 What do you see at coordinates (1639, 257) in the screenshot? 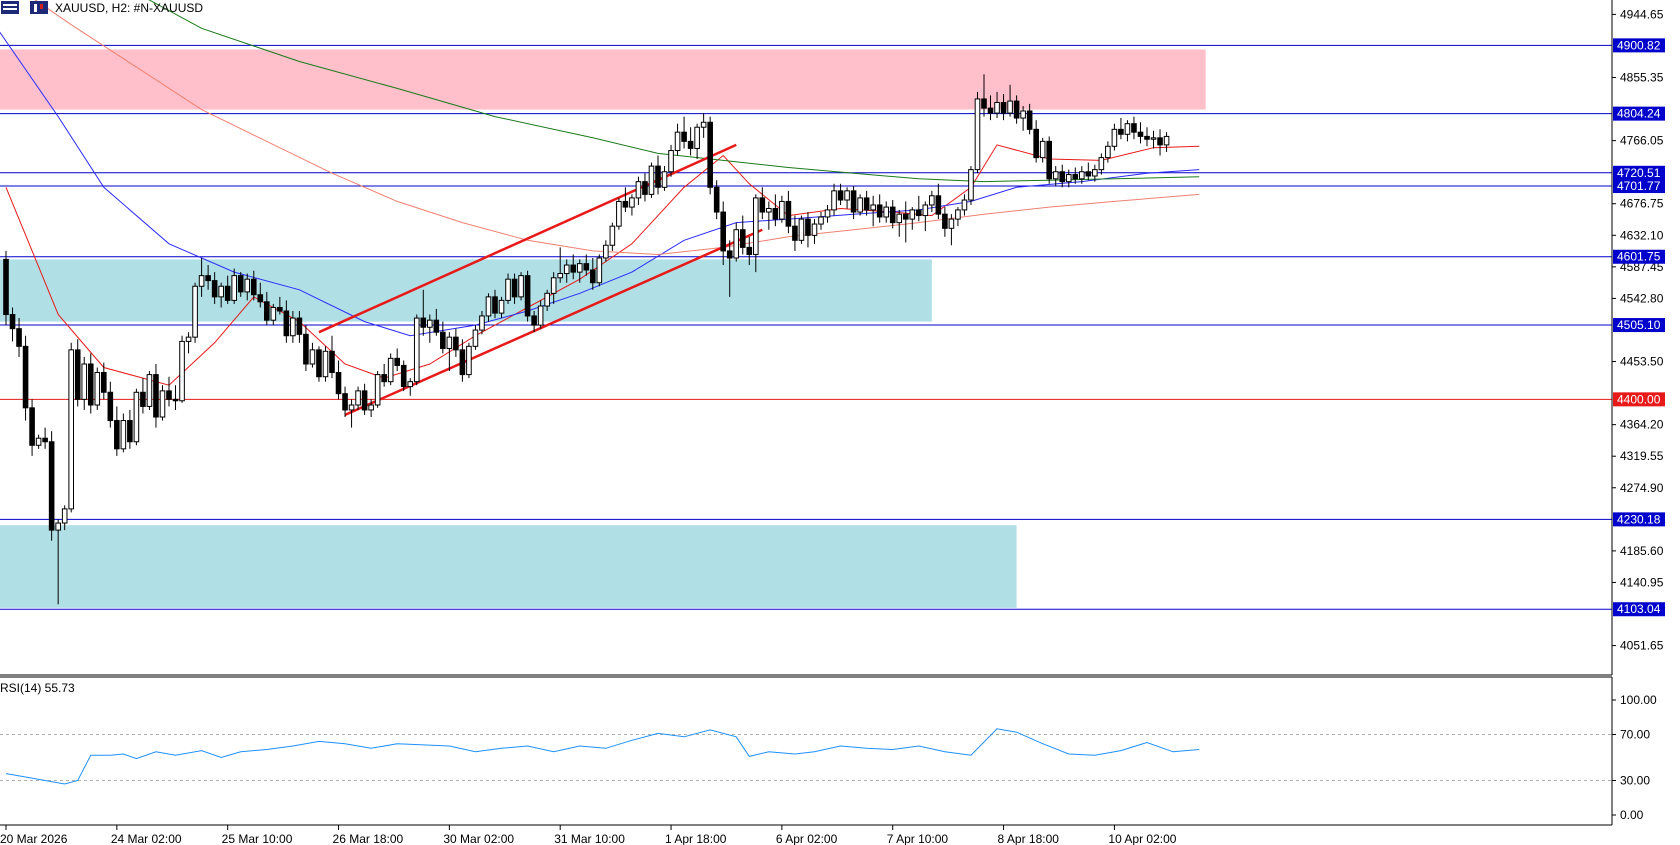
I see `level-tag-label: 4601.75` at bounding box center [1639, 257].